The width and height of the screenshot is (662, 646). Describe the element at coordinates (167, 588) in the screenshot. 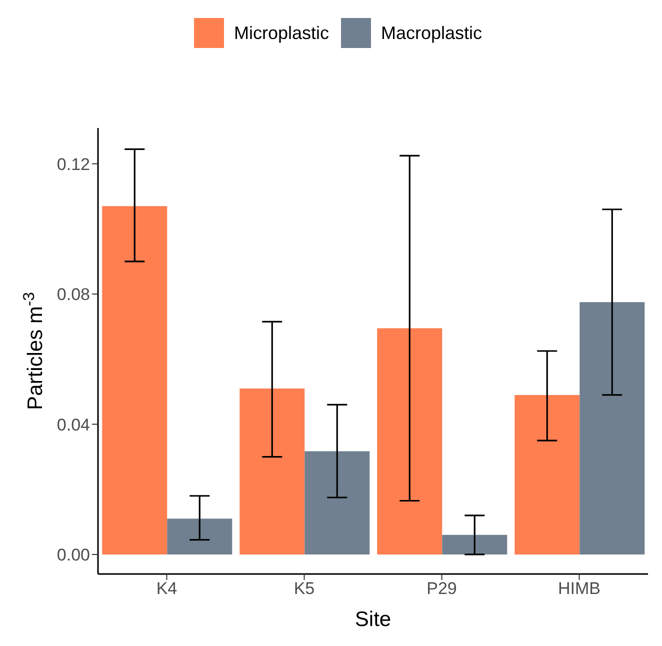

I see `x-tick-label: K4` at that location.